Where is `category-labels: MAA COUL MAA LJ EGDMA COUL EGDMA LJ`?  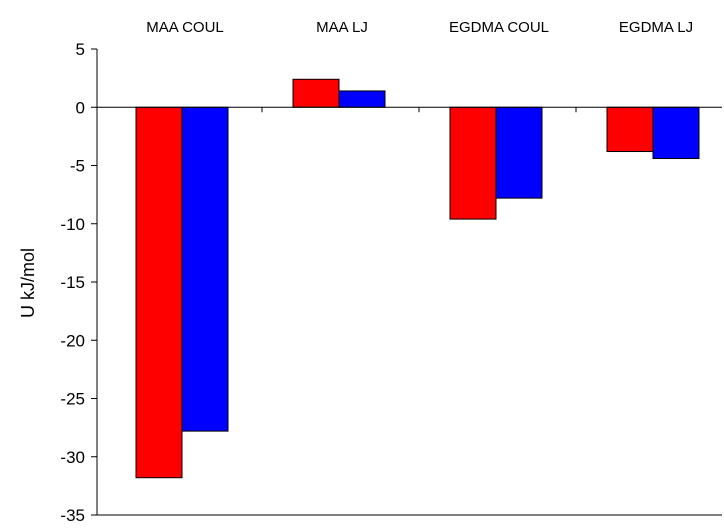 category-labels: MAA COUL MAA LJ EGDMA COUL EGDMA LJ is located at coordinates (419, 27).